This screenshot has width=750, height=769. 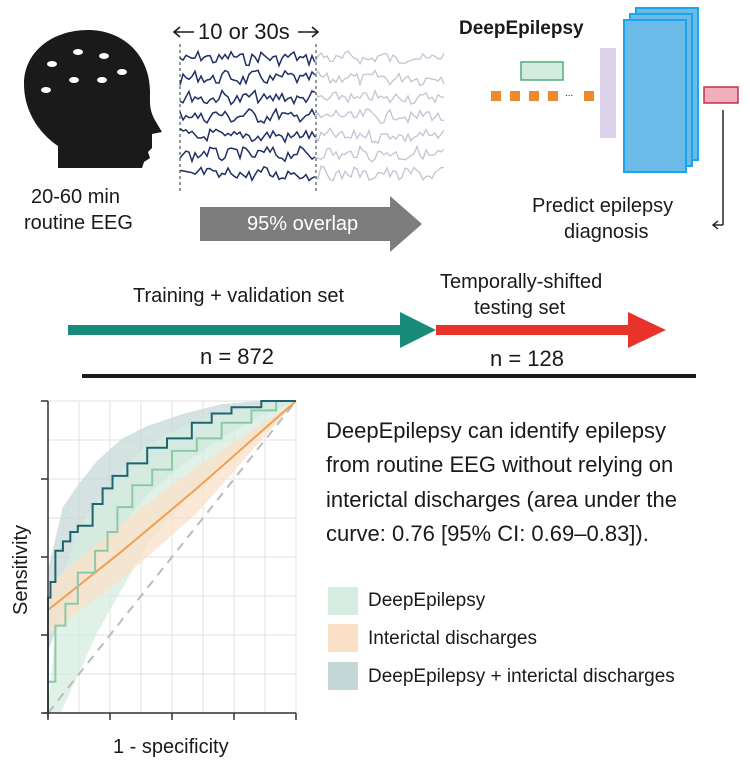 What do you see at coordinates (171, 747) in the screenshot?
I see `x-axis-label: 1 - specificity` at bounding box center [171, 747].